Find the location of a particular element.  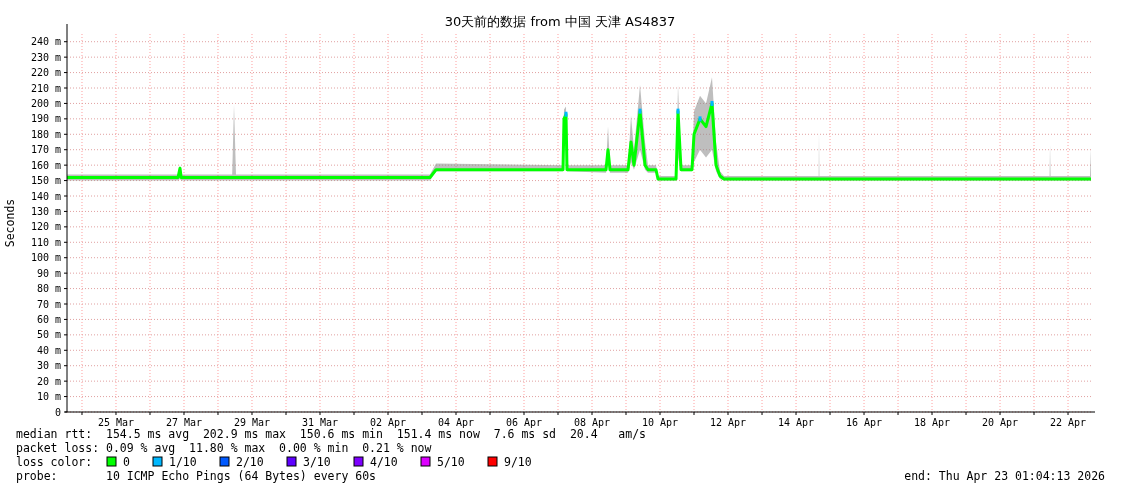

legend-label: 5/10 is located at coordinates (451, 462).